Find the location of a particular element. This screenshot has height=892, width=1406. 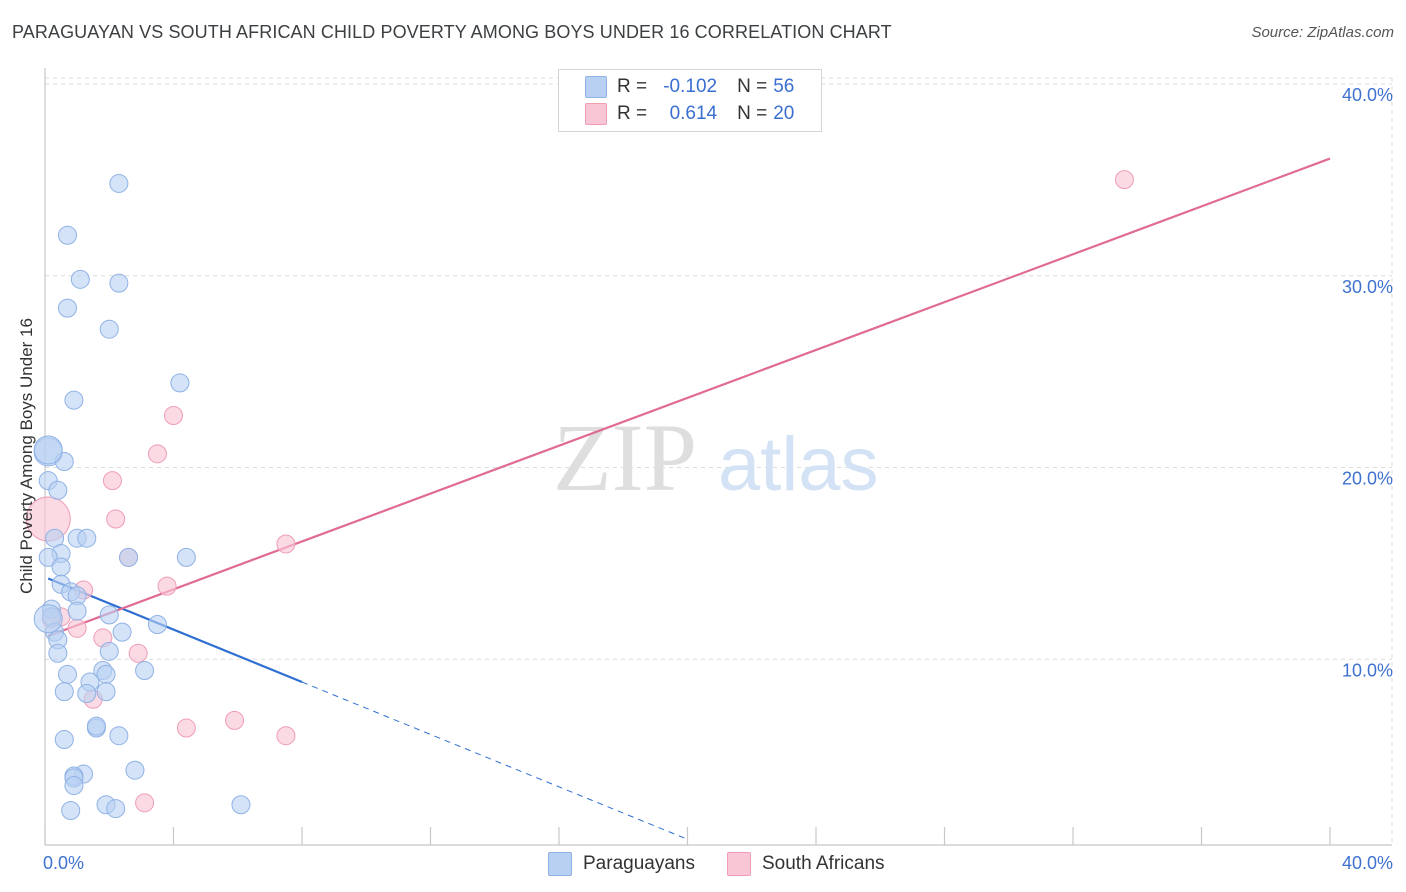

y-tick-label: 30.0% is located at coordinates (1367, 287).